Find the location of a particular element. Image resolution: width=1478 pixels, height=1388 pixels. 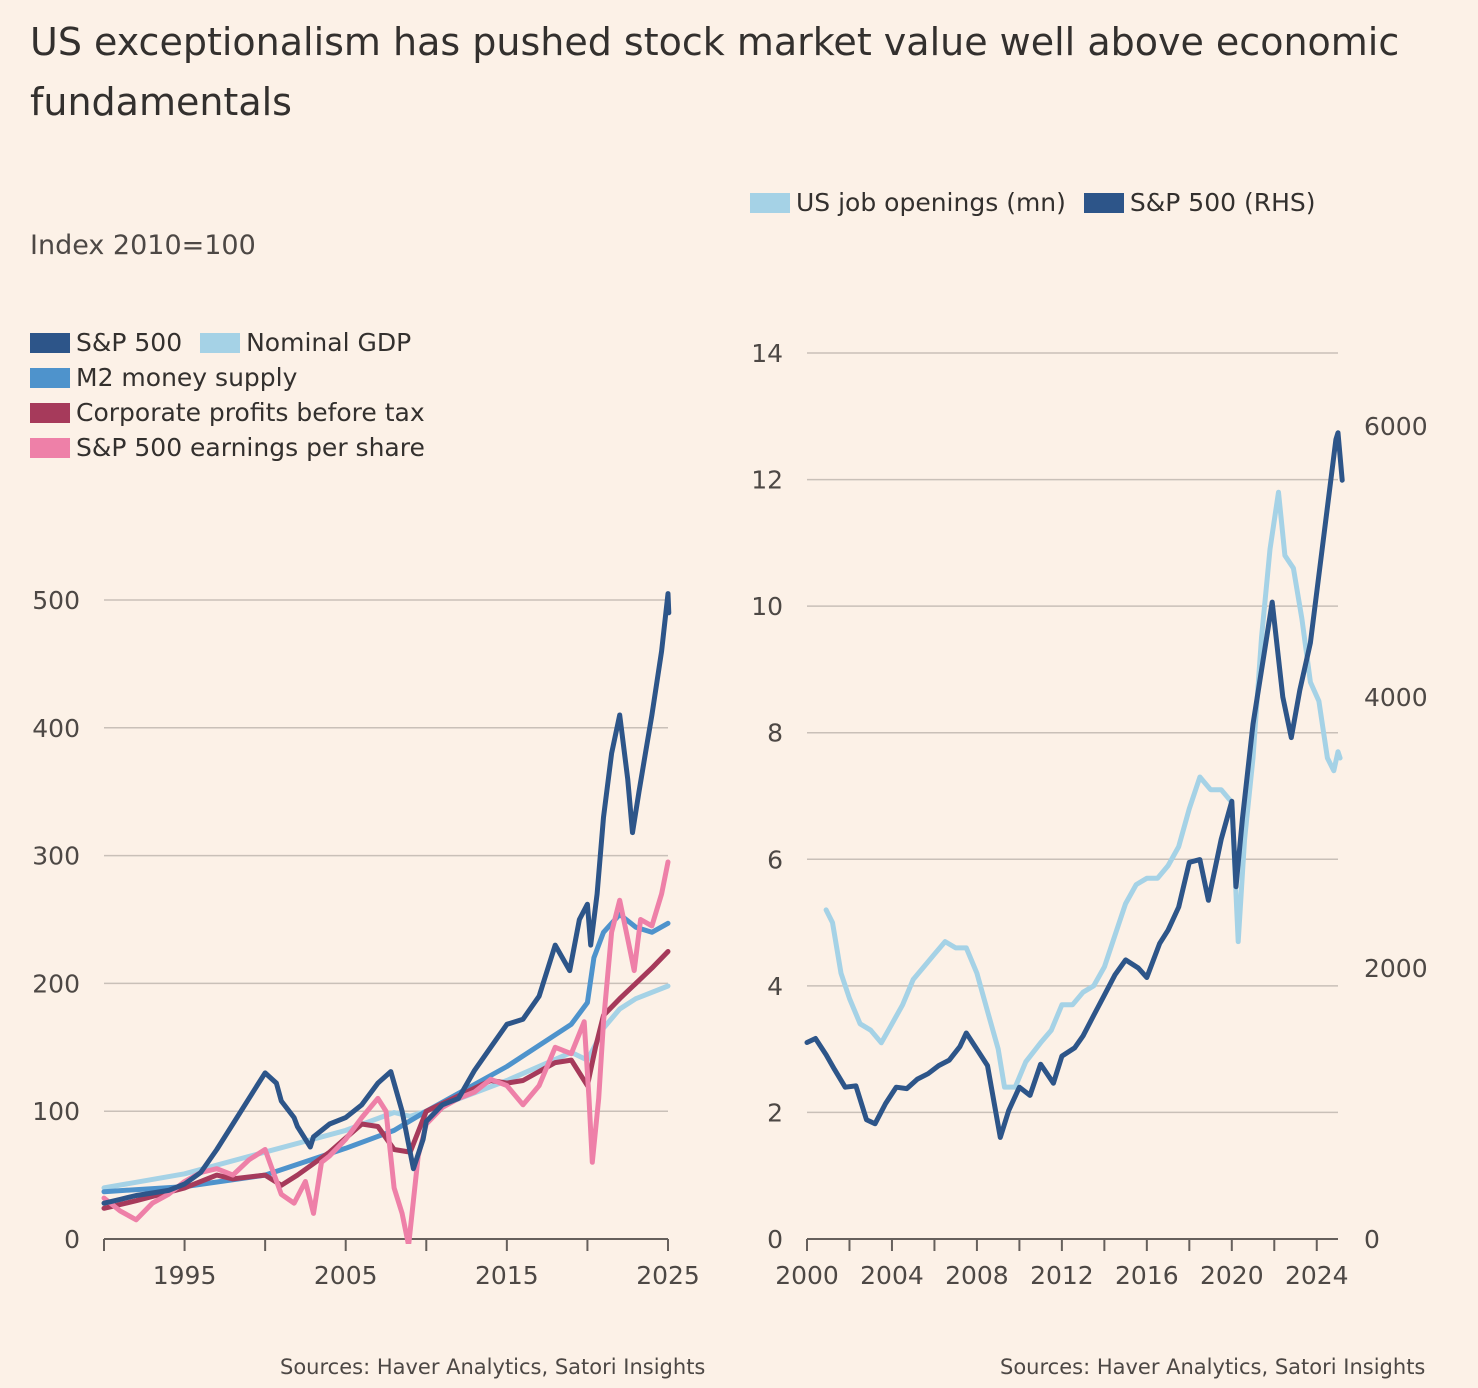

legend-item-sp500: S&P 500 is located at coordinates (106, 342).